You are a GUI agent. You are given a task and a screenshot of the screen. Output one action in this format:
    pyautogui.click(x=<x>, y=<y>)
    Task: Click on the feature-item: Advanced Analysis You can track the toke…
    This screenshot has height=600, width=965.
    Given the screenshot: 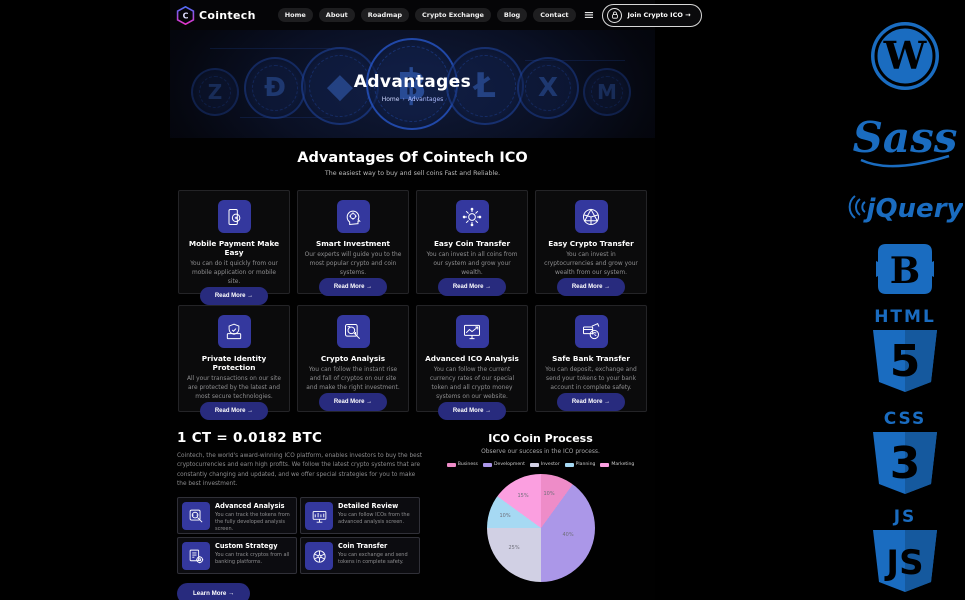 What is the action you would take?
    pyautogui.click(x=237, y=516)
    